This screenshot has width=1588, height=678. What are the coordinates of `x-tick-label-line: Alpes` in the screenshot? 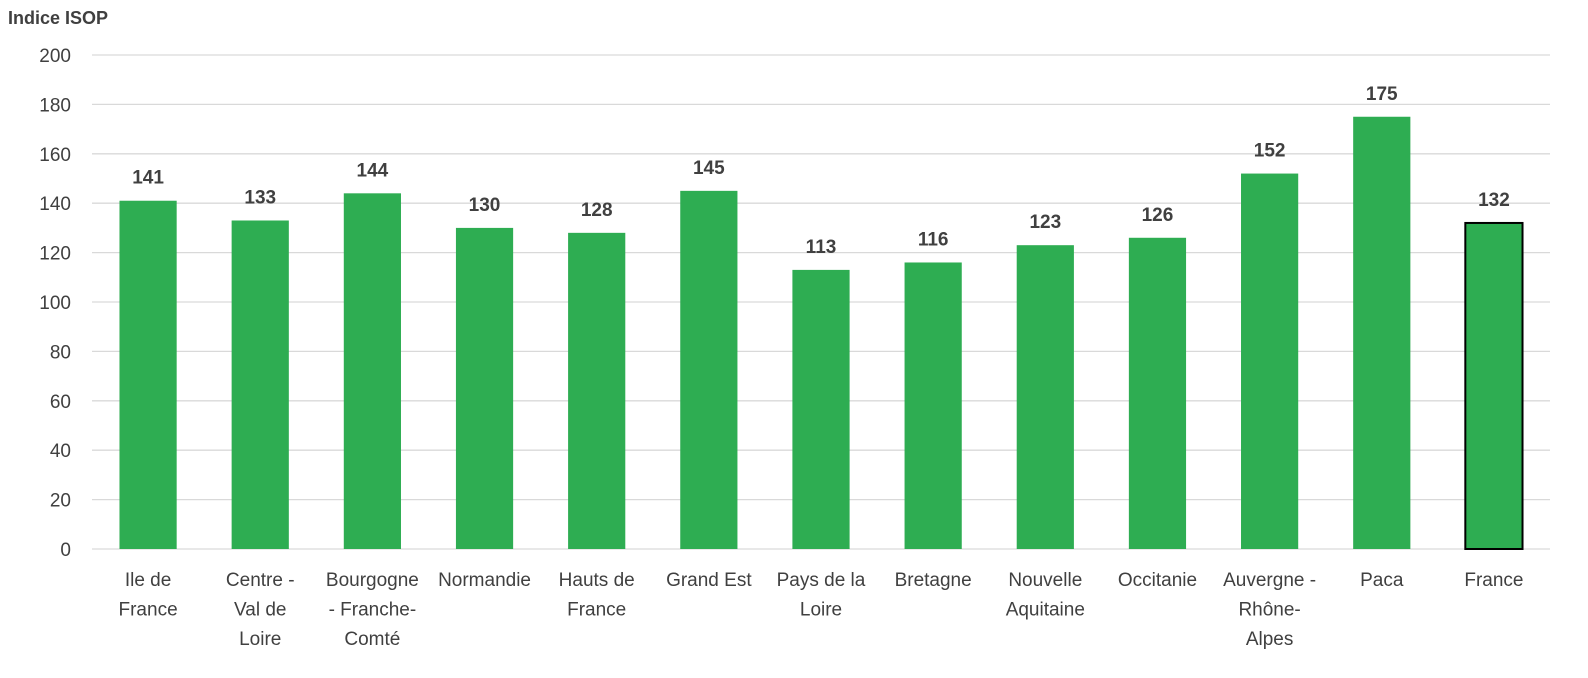 It's located at (1270, 639).